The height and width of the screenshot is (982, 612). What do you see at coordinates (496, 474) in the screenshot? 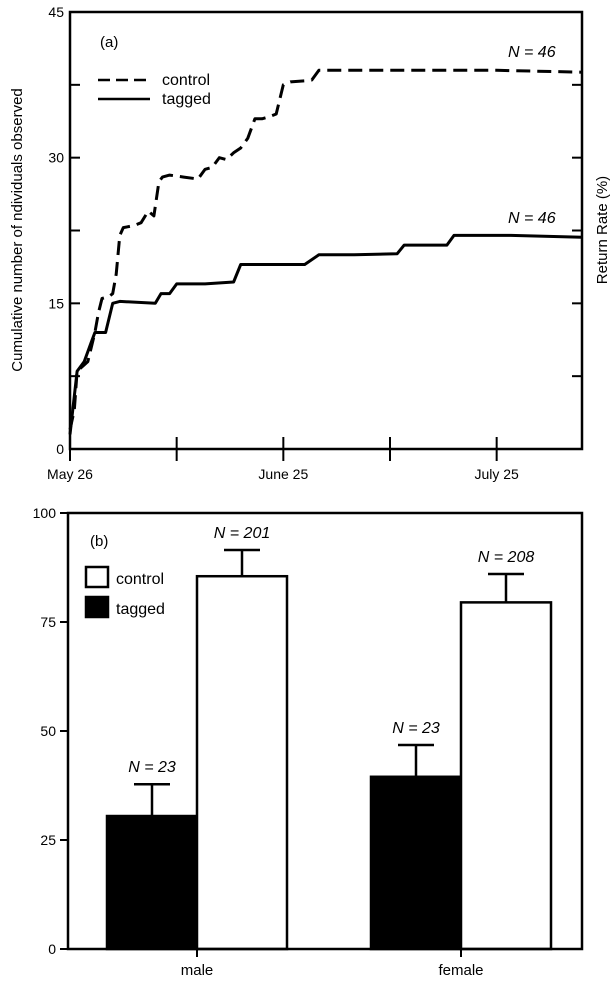
I see `x-tick-label: July 25` at bounding box center [496, 474].